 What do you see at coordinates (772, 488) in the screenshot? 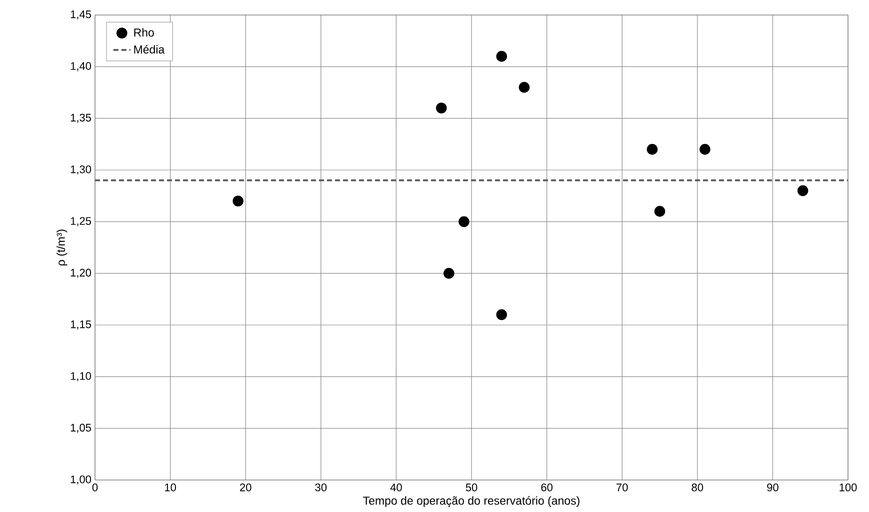
I see `x-tick-label: 90` at bounding box center [772, 488].